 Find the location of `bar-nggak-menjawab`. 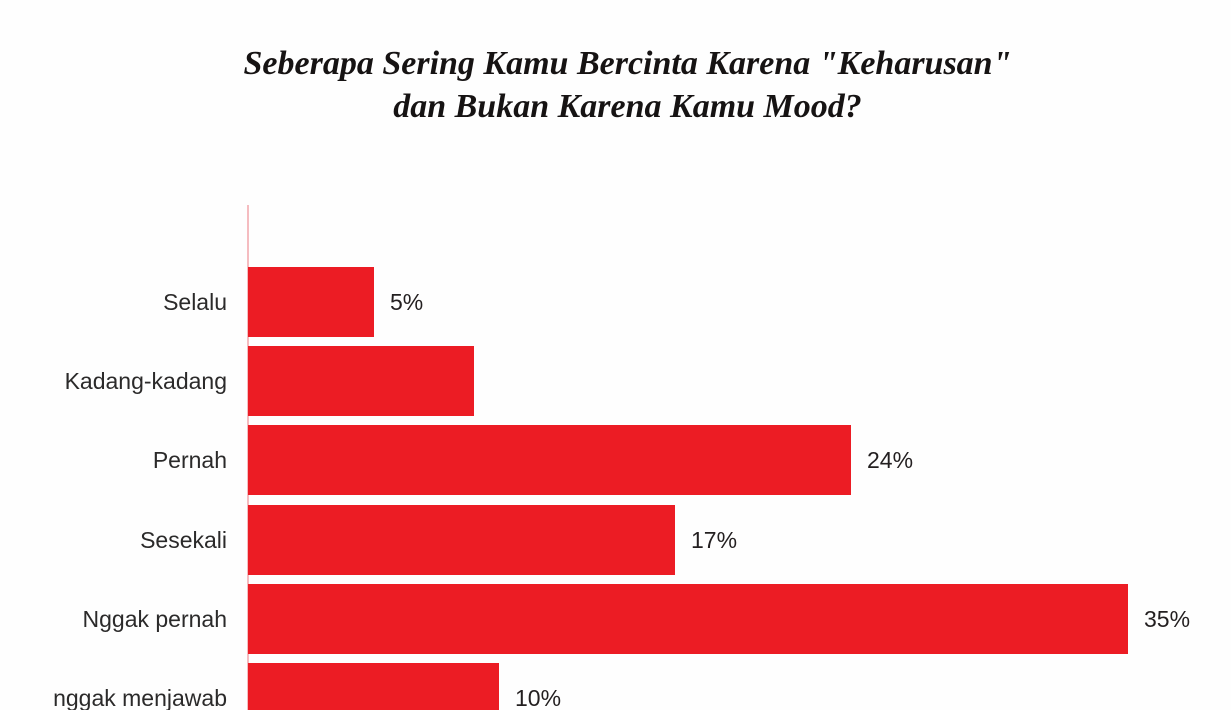

bar-nggak-menjawab is located at coordinates (373, 686).